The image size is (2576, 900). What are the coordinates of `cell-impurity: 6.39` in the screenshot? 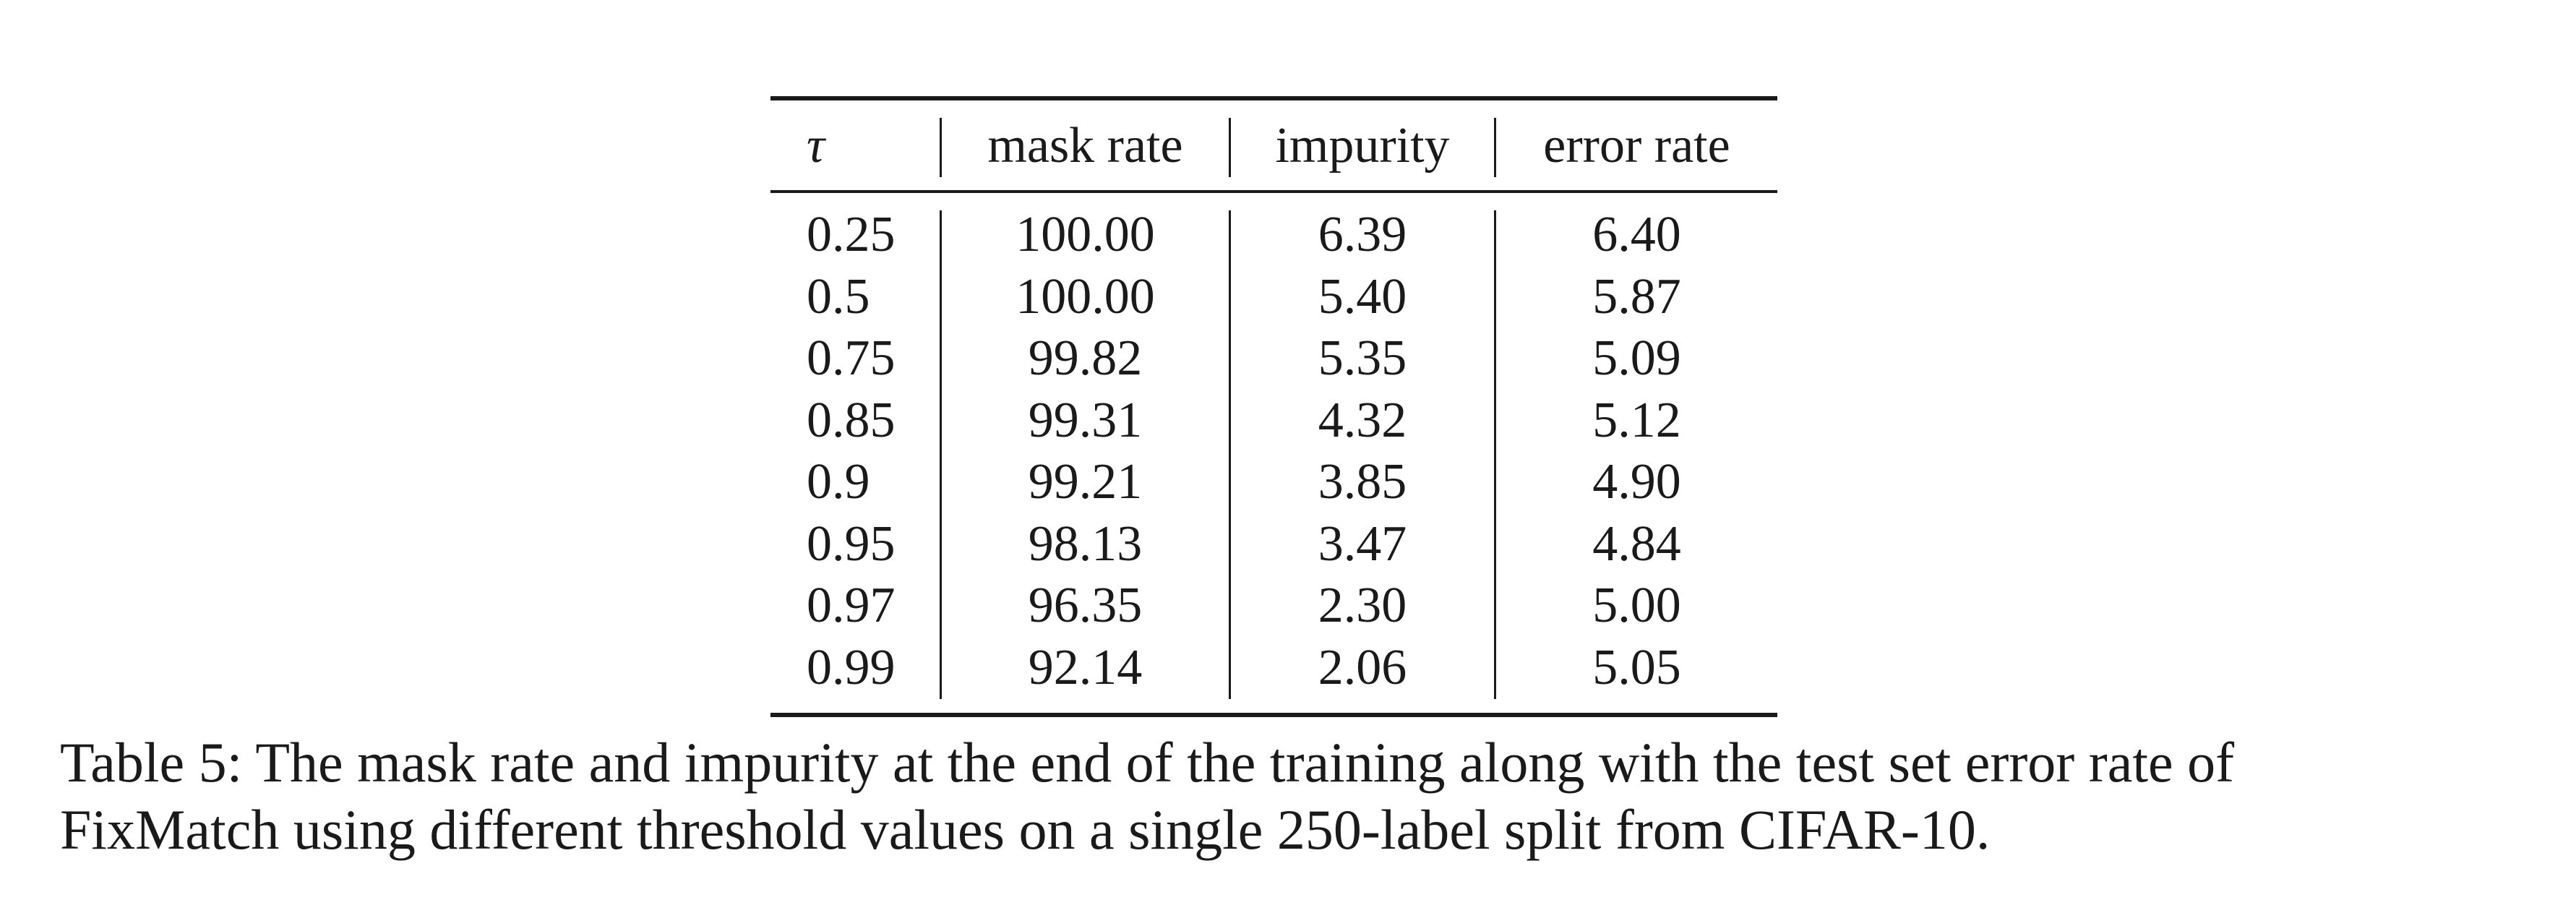 It's located at (1363, 234).